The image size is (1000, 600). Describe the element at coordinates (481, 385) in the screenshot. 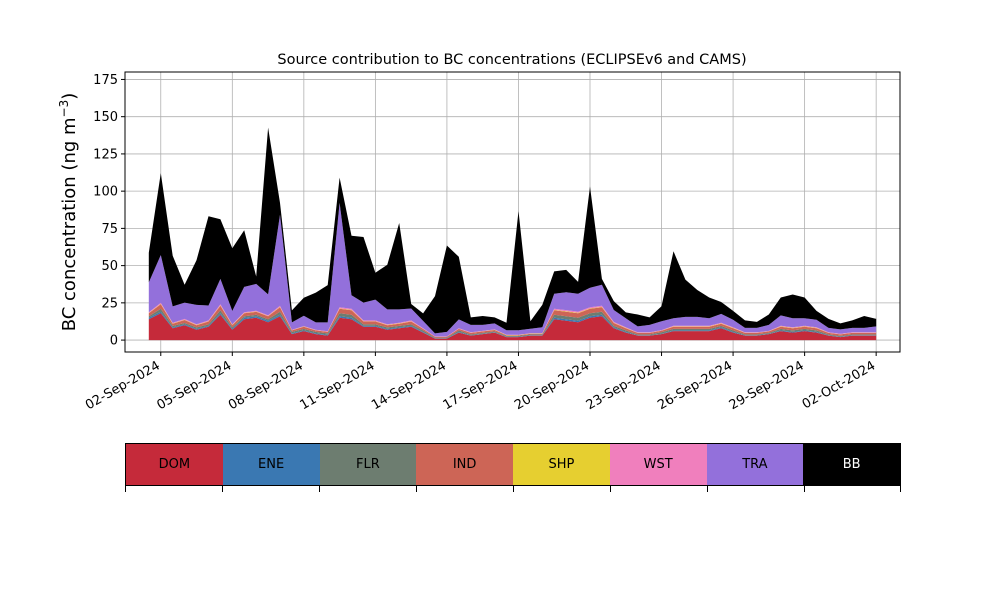

I see `x-tick-label: 17-Sep-2024` at that location.